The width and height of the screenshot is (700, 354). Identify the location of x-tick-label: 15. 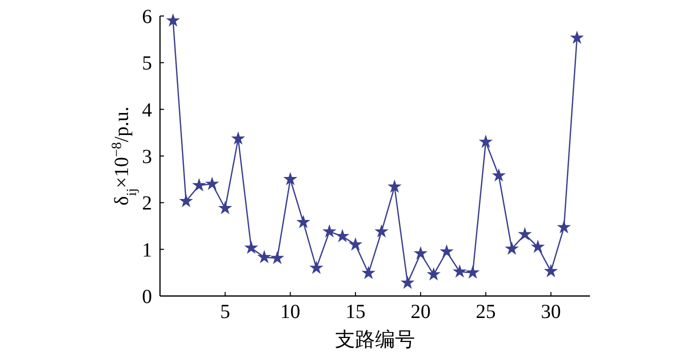
(355, 312).